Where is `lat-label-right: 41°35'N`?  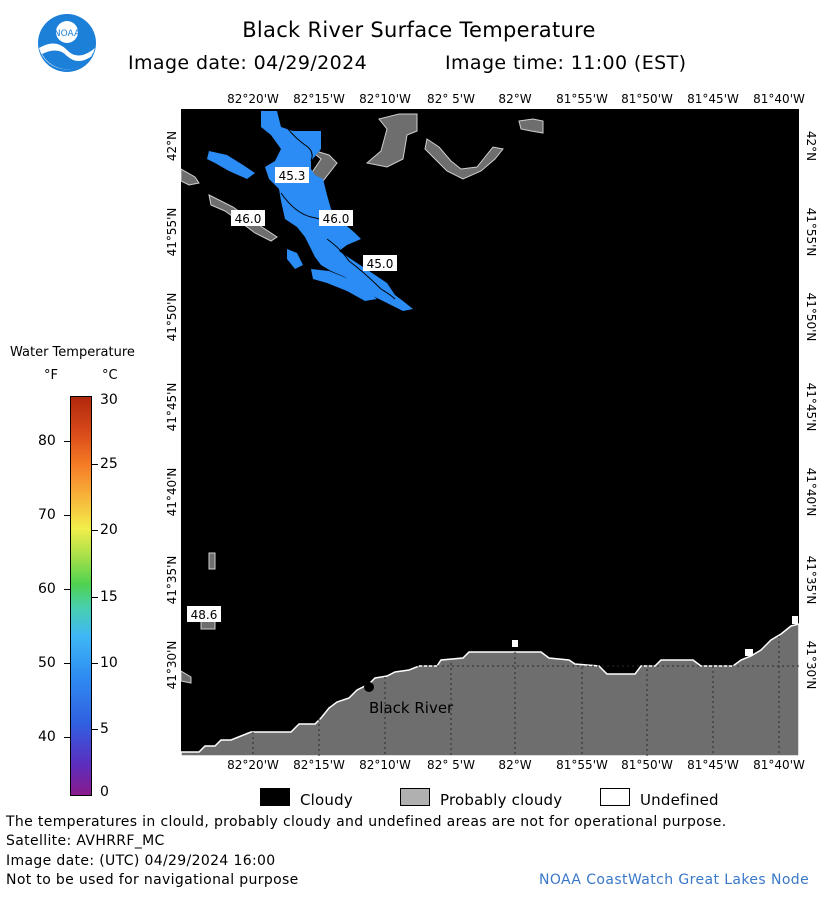 lat-label-right: 41°35'N is located at coordinates (811, 580).